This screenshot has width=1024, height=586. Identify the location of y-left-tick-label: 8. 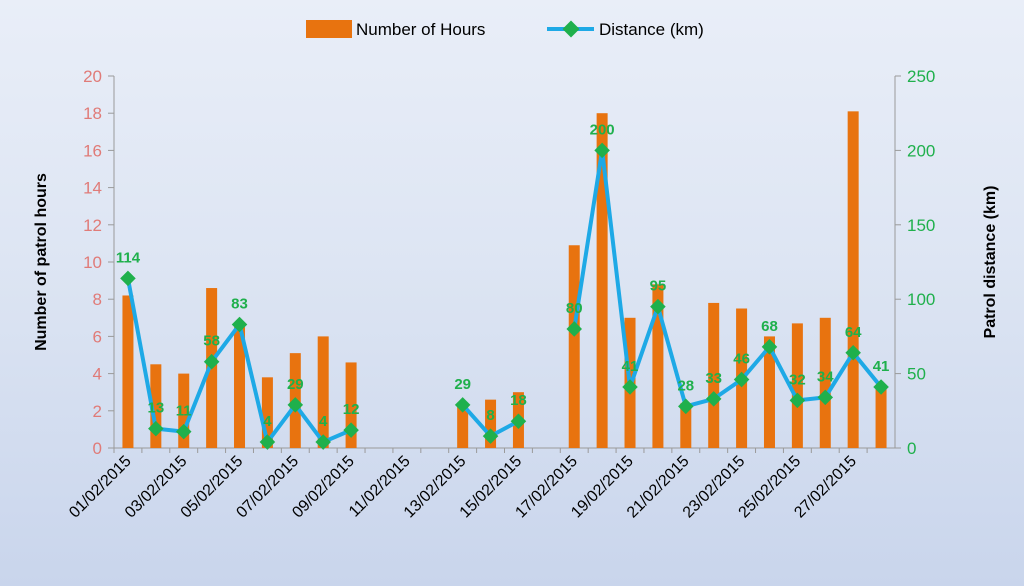
(97, 299).